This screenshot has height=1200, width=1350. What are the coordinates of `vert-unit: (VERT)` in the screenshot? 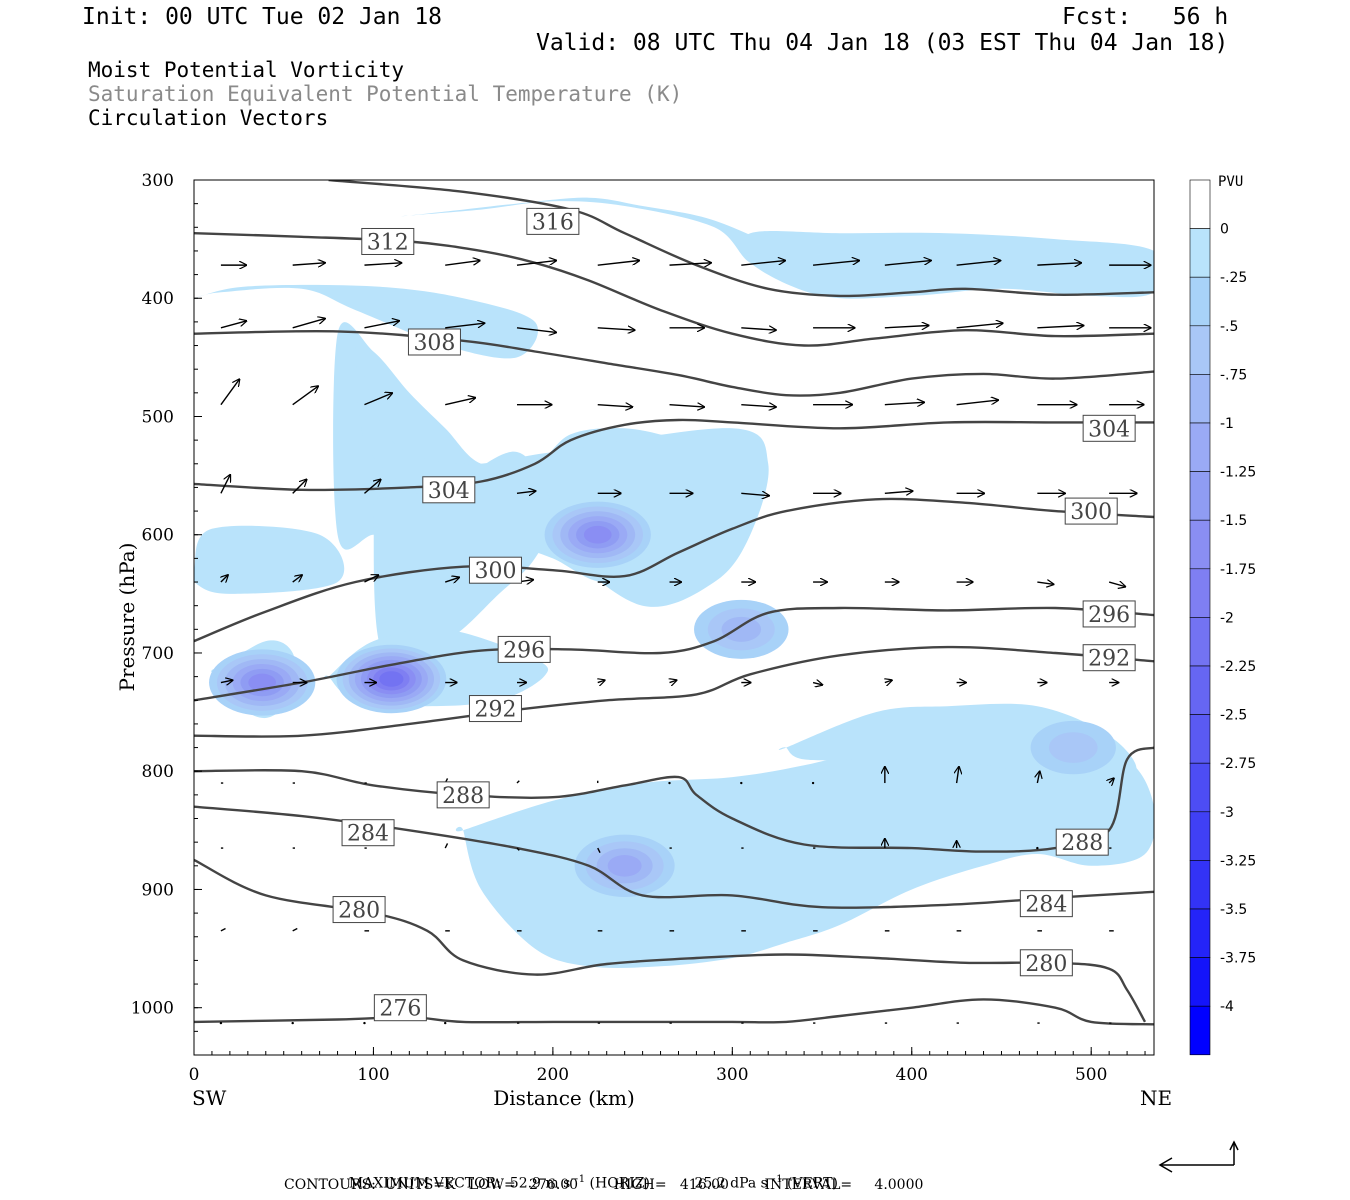 It's located at (812, 1183).